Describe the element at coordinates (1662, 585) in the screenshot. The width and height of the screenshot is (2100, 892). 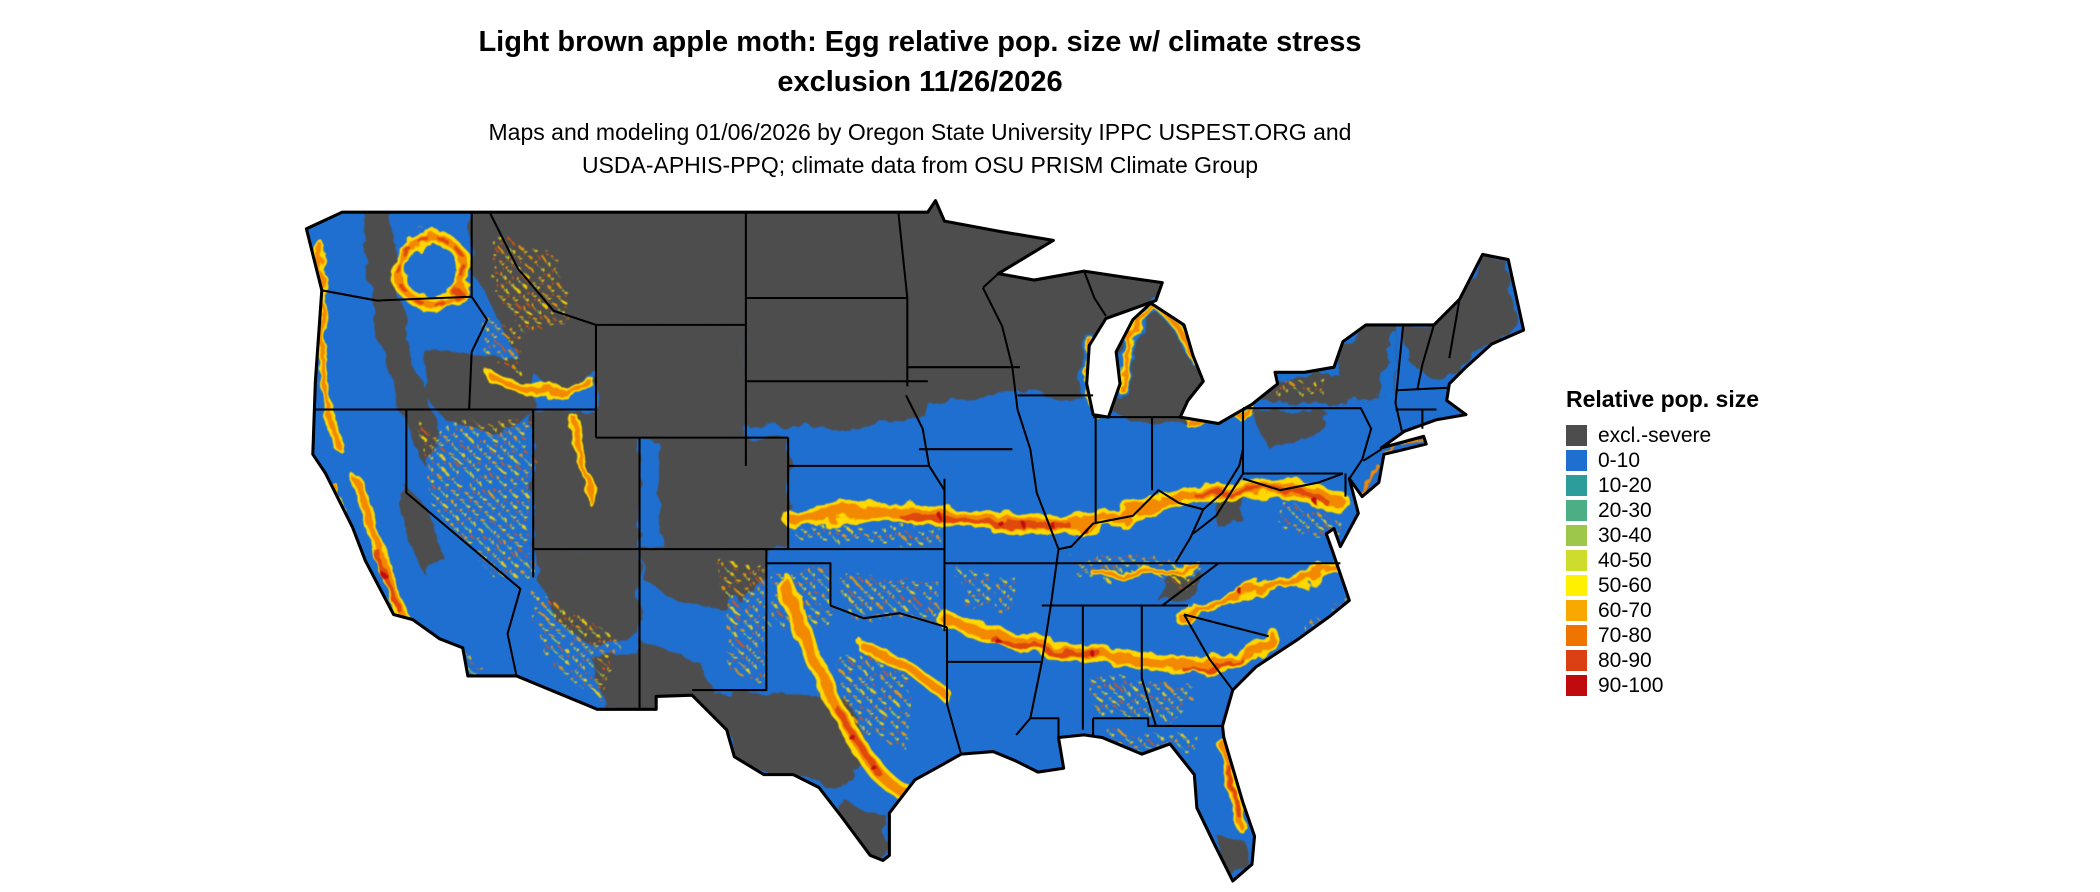
I see `legend-item: 50-60` at that location.